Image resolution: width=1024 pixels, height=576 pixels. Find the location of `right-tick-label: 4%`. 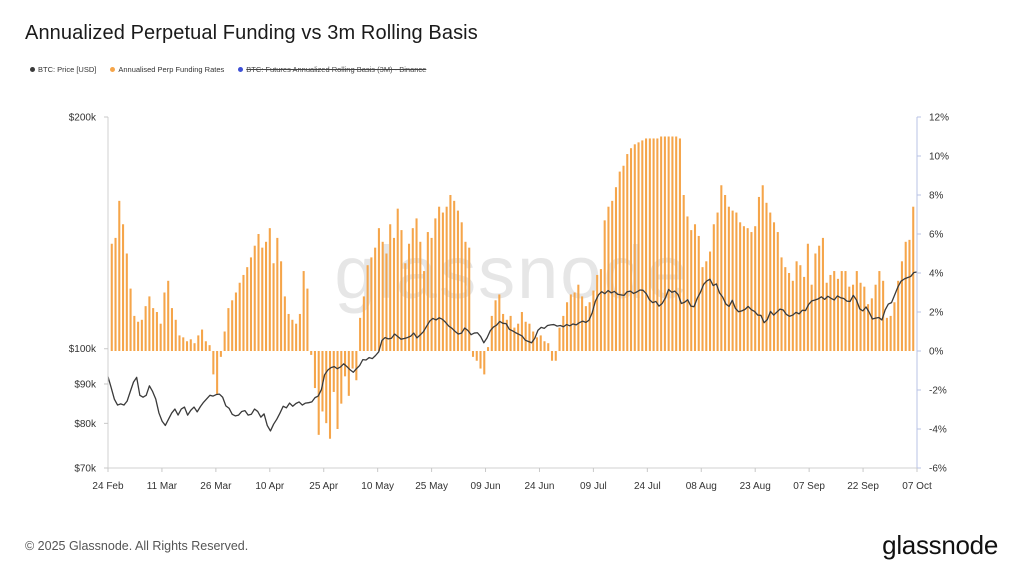

right-tick-label: 4% is located at coordinates (936, 274).